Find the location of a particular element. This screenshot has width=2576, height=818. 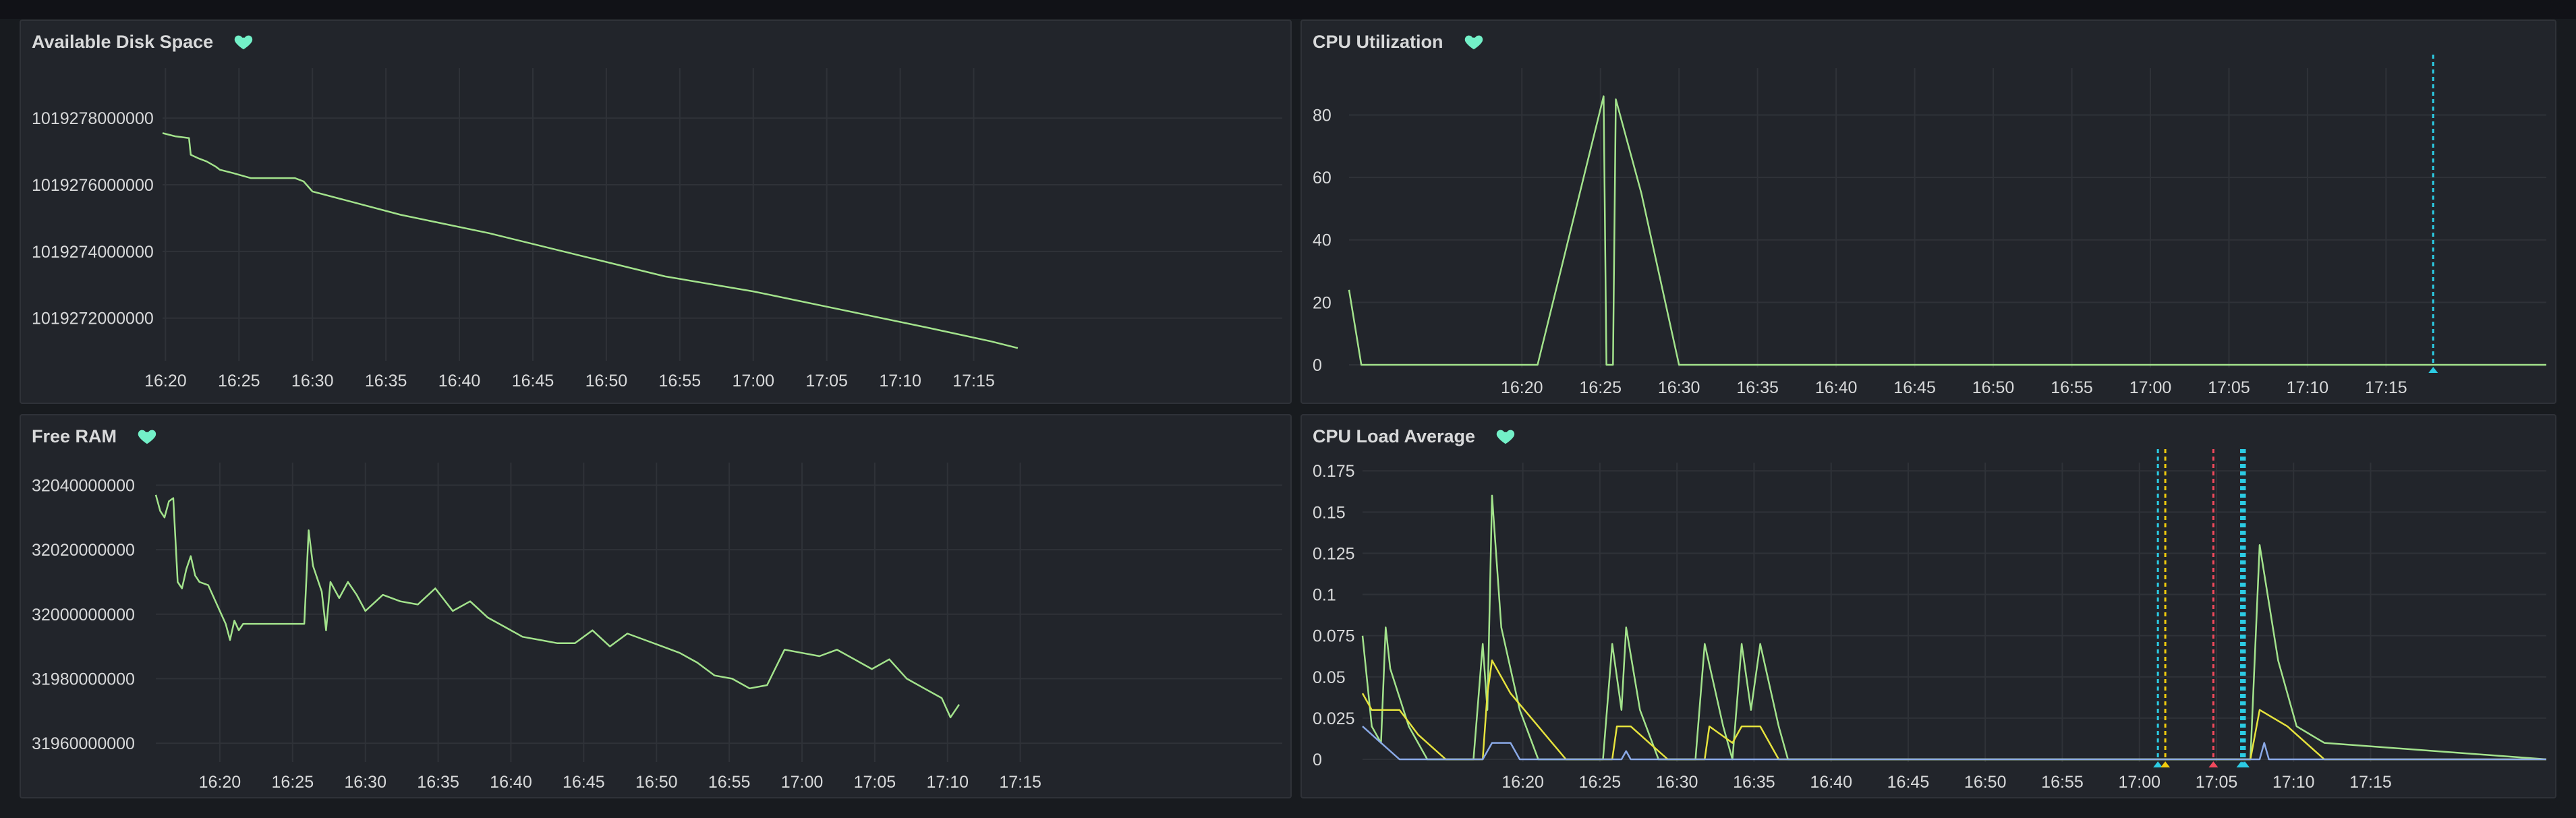

y-tick-label: 31960000000 is located at coordinates (83, 743).